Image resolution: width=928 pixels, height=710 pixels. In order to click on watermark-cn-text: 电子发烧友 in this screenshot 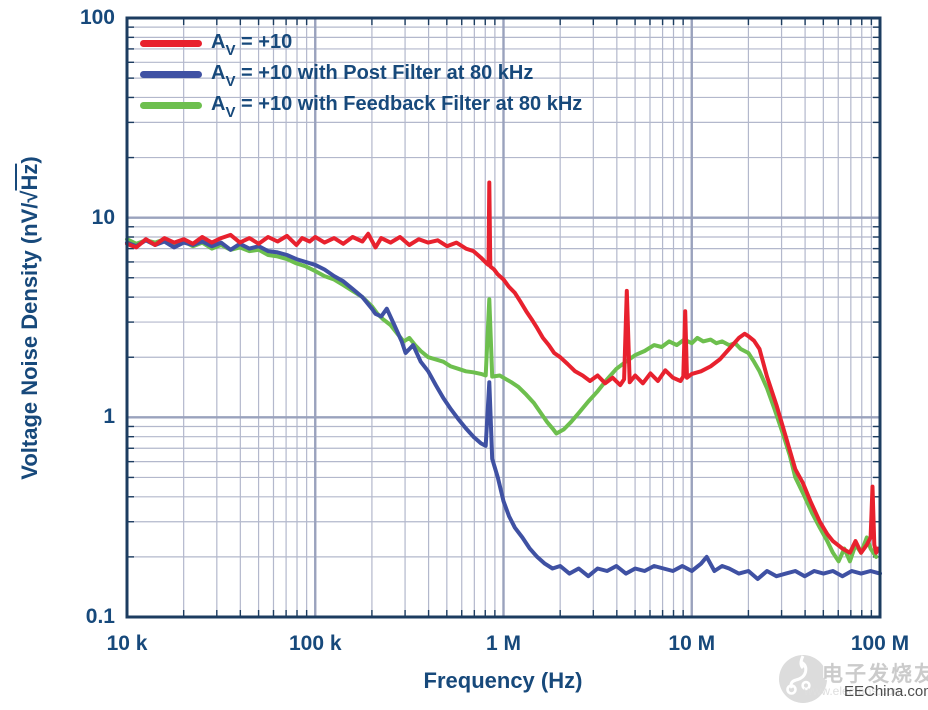, I will do `click(875, 674)`.